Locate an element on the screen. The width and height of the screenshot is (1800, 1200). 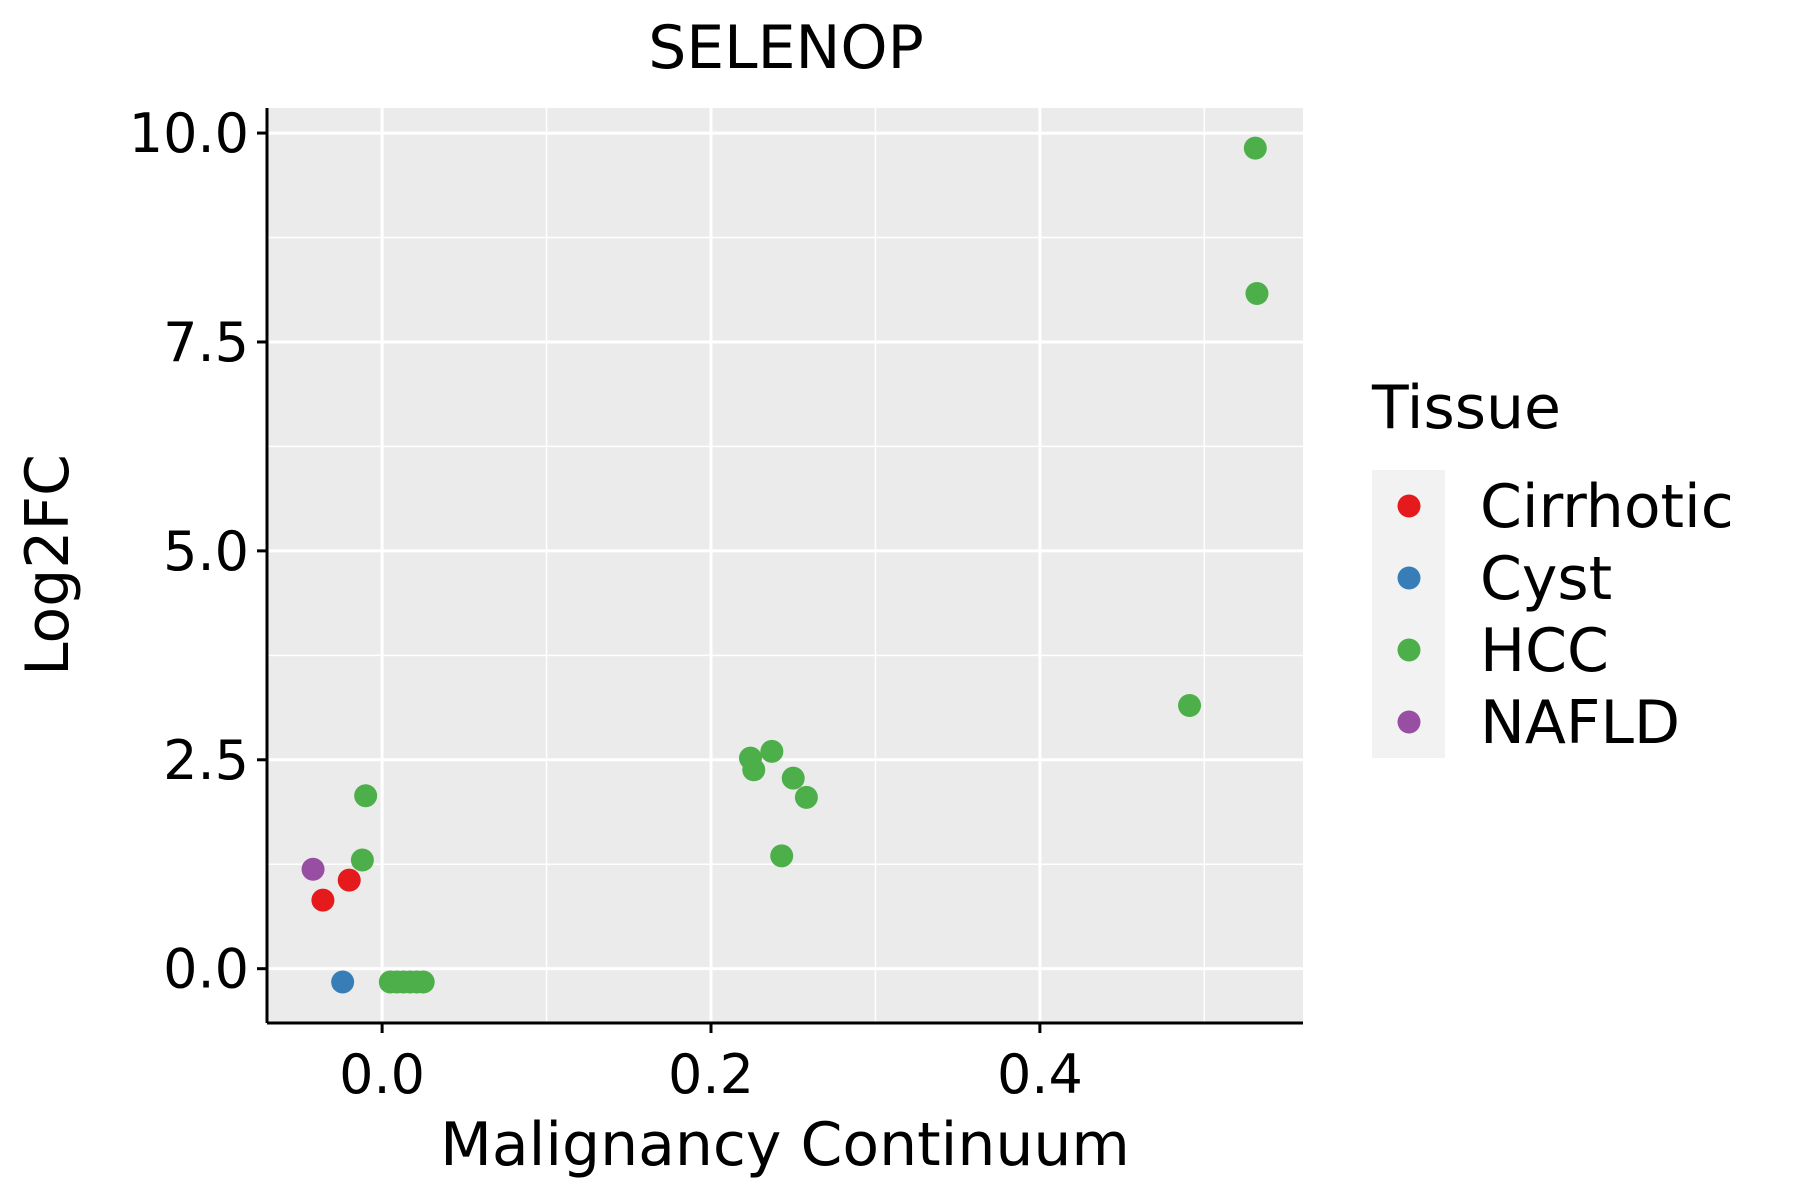
x-tick-label: 0.4 is located at coordinates (1040, 1074).